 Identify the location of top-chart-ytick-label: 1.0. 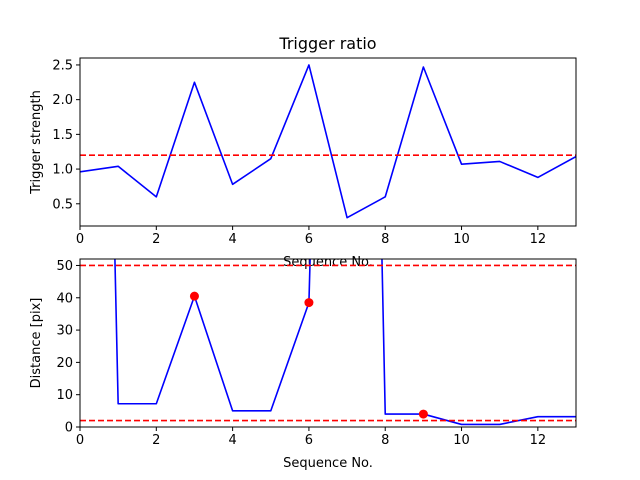
(62, 170).